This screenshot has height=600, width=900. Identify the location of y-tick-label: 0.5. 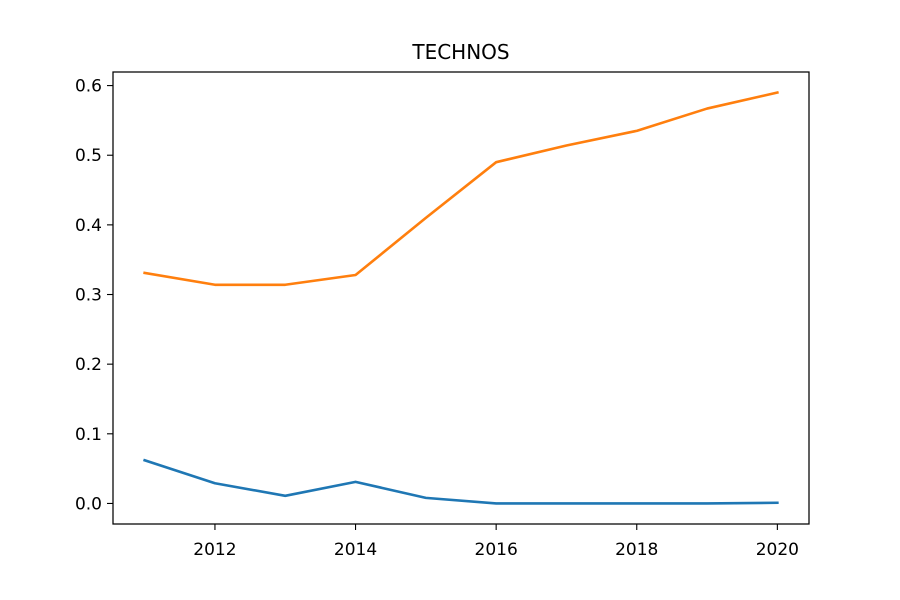
(88, 156).